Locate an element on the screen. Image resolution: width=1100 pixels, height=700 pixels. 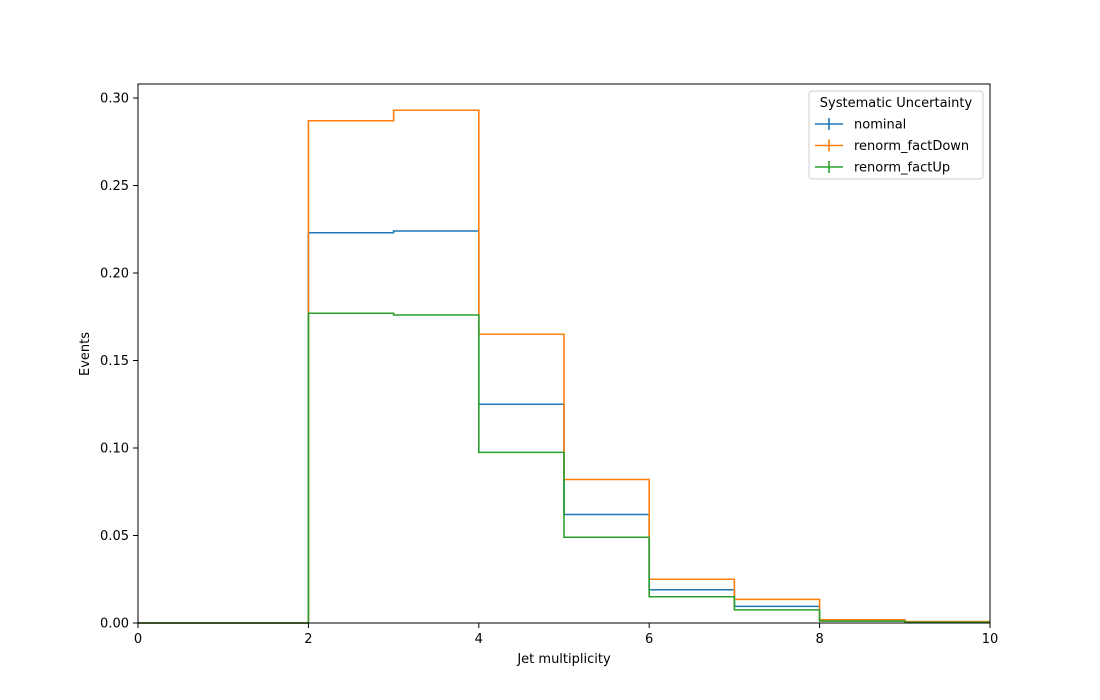
y-tick-label: 0.15 is located at coordinates (114, 361).